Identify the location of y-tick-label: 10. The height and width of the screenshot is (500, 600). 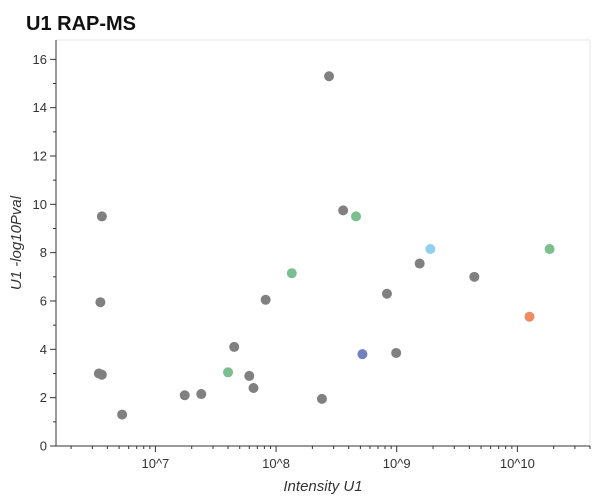
(40, 204).